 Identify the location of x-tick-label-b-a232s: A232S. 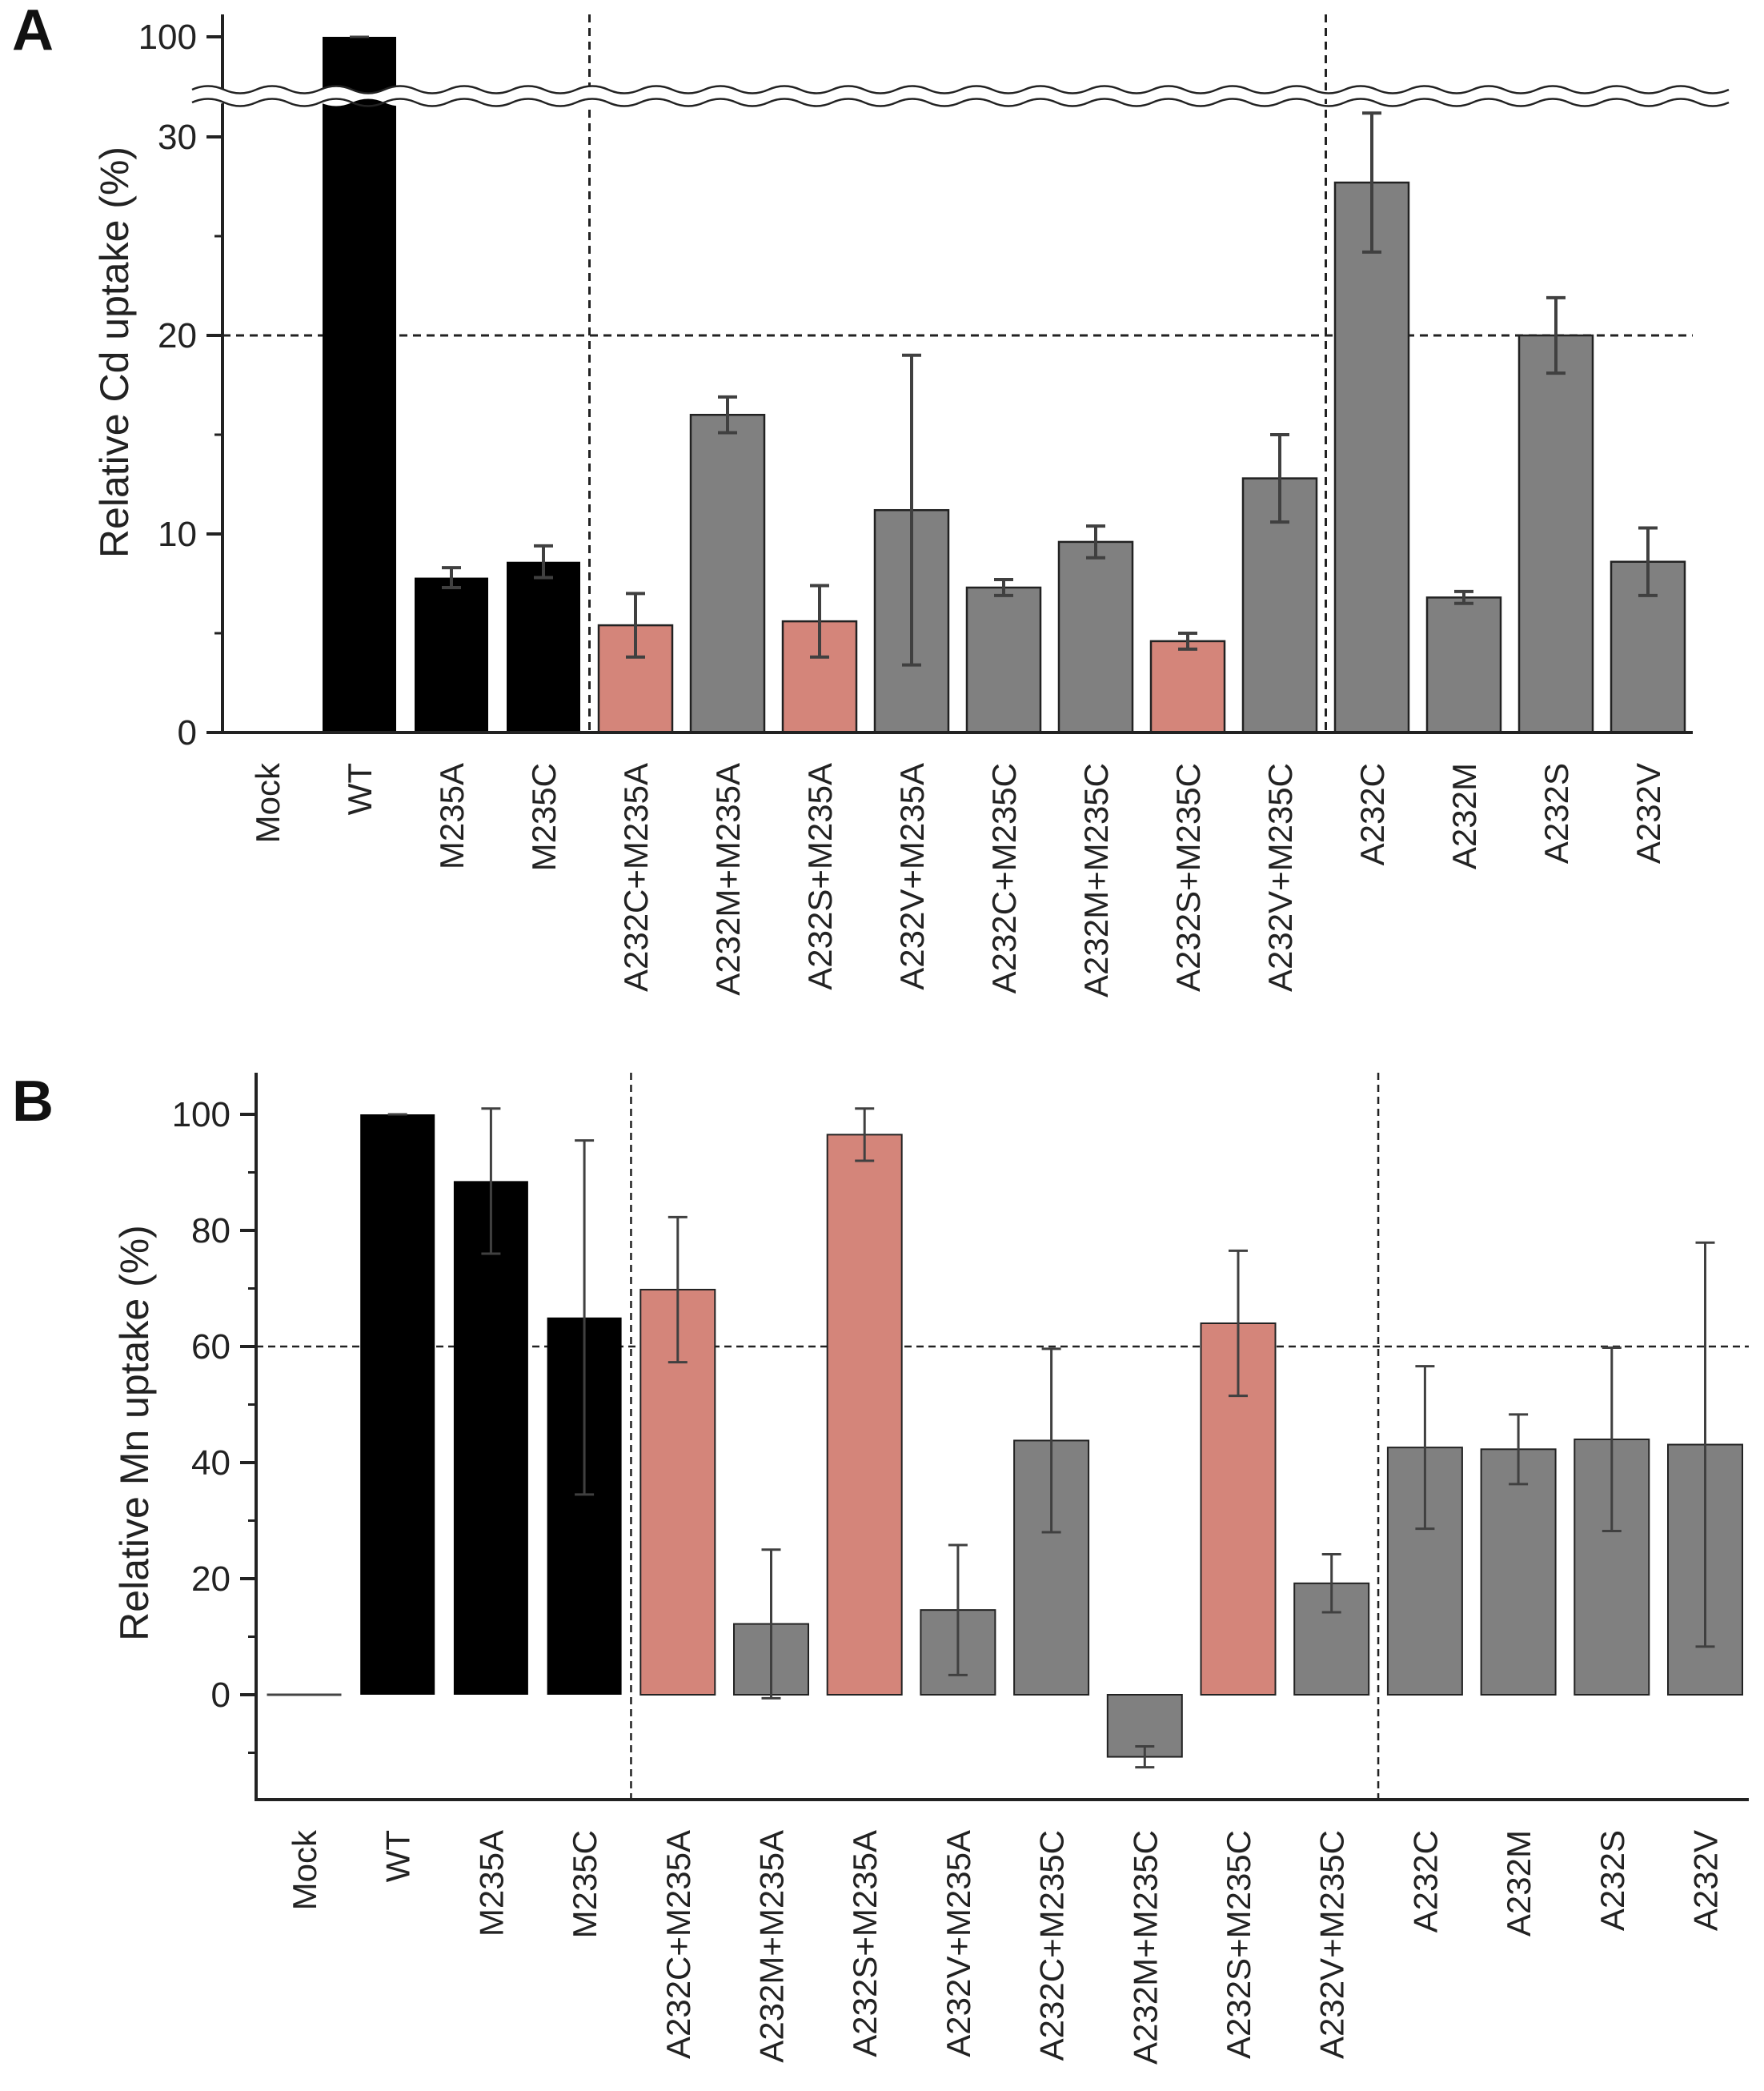
(1612, 1880).